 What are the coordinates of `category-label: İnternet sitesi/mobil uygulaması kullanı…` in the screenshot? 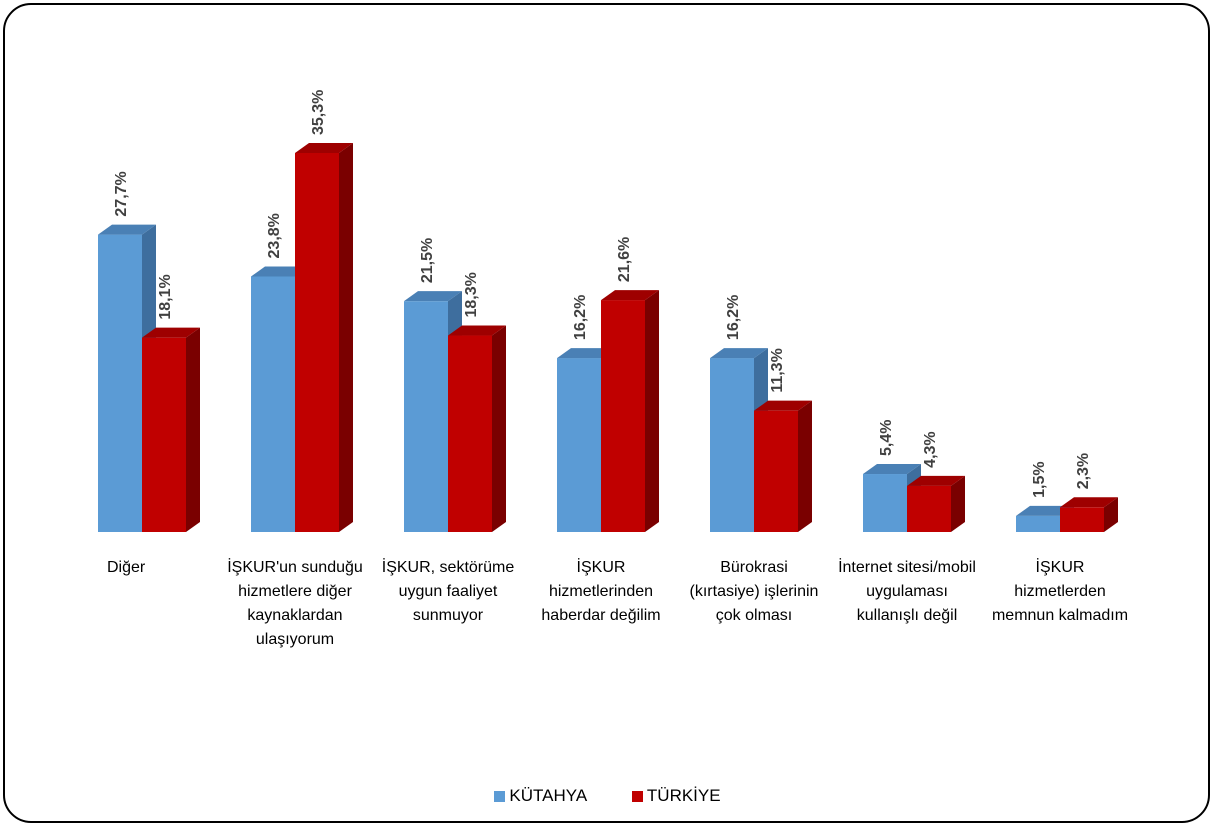 It's located at (907, 591).